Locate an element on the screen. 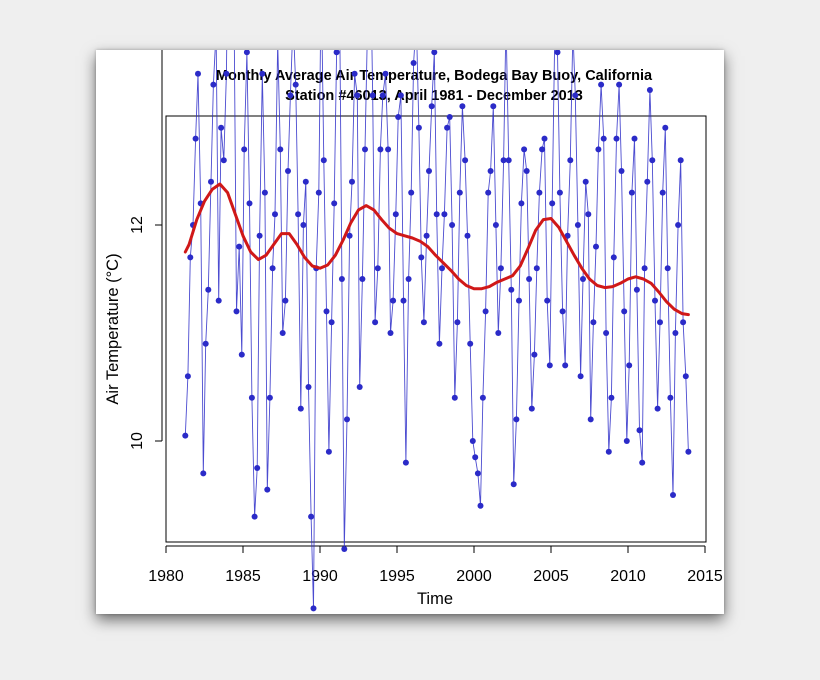 The width and height of the screenshot is (820, 680). y-axis-label: Air Temperature (°C) is located at coordinates (113, 328).